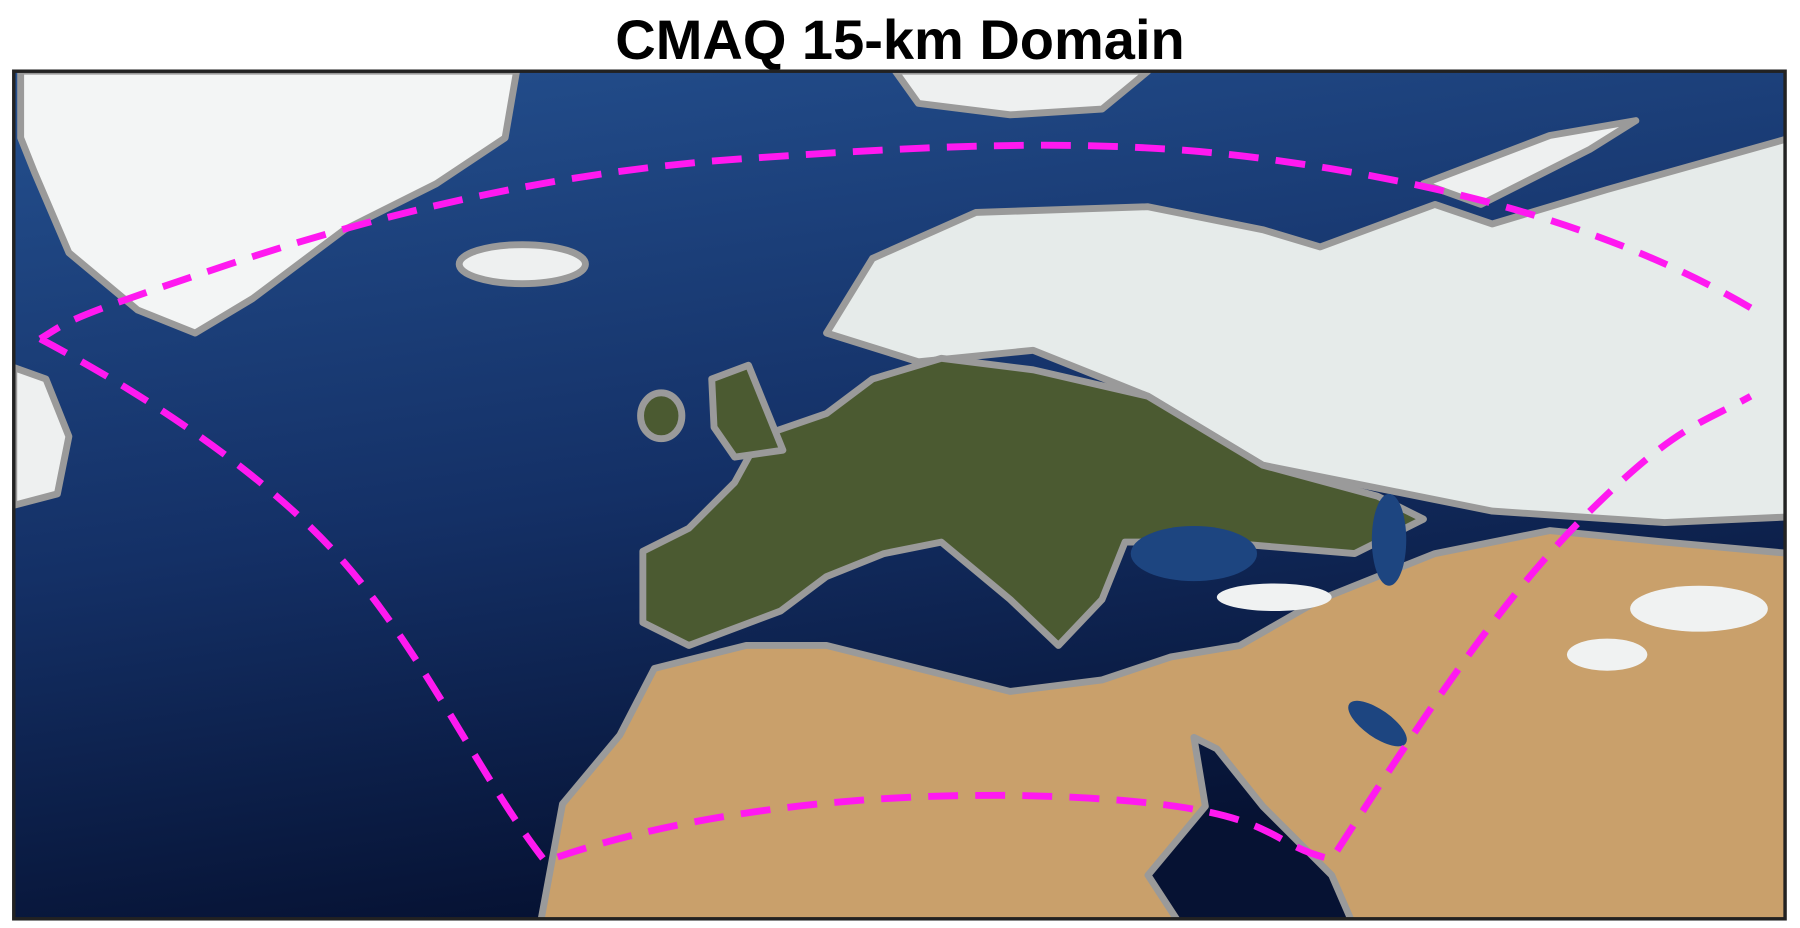 The image size is (1800, 928). Describe the element at coordinates (1021, 95) in the screenshot. I see `svalbard` at that location.